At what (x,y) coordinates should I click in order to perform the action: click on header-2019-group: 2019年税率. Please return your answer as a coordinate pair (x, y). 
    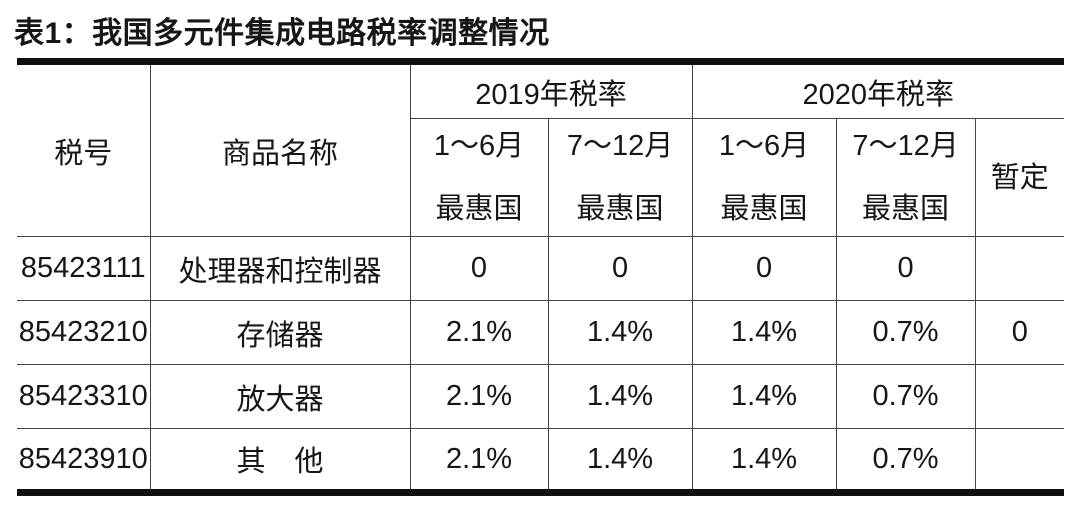
    Looking at the image, I should click on (551, 90).